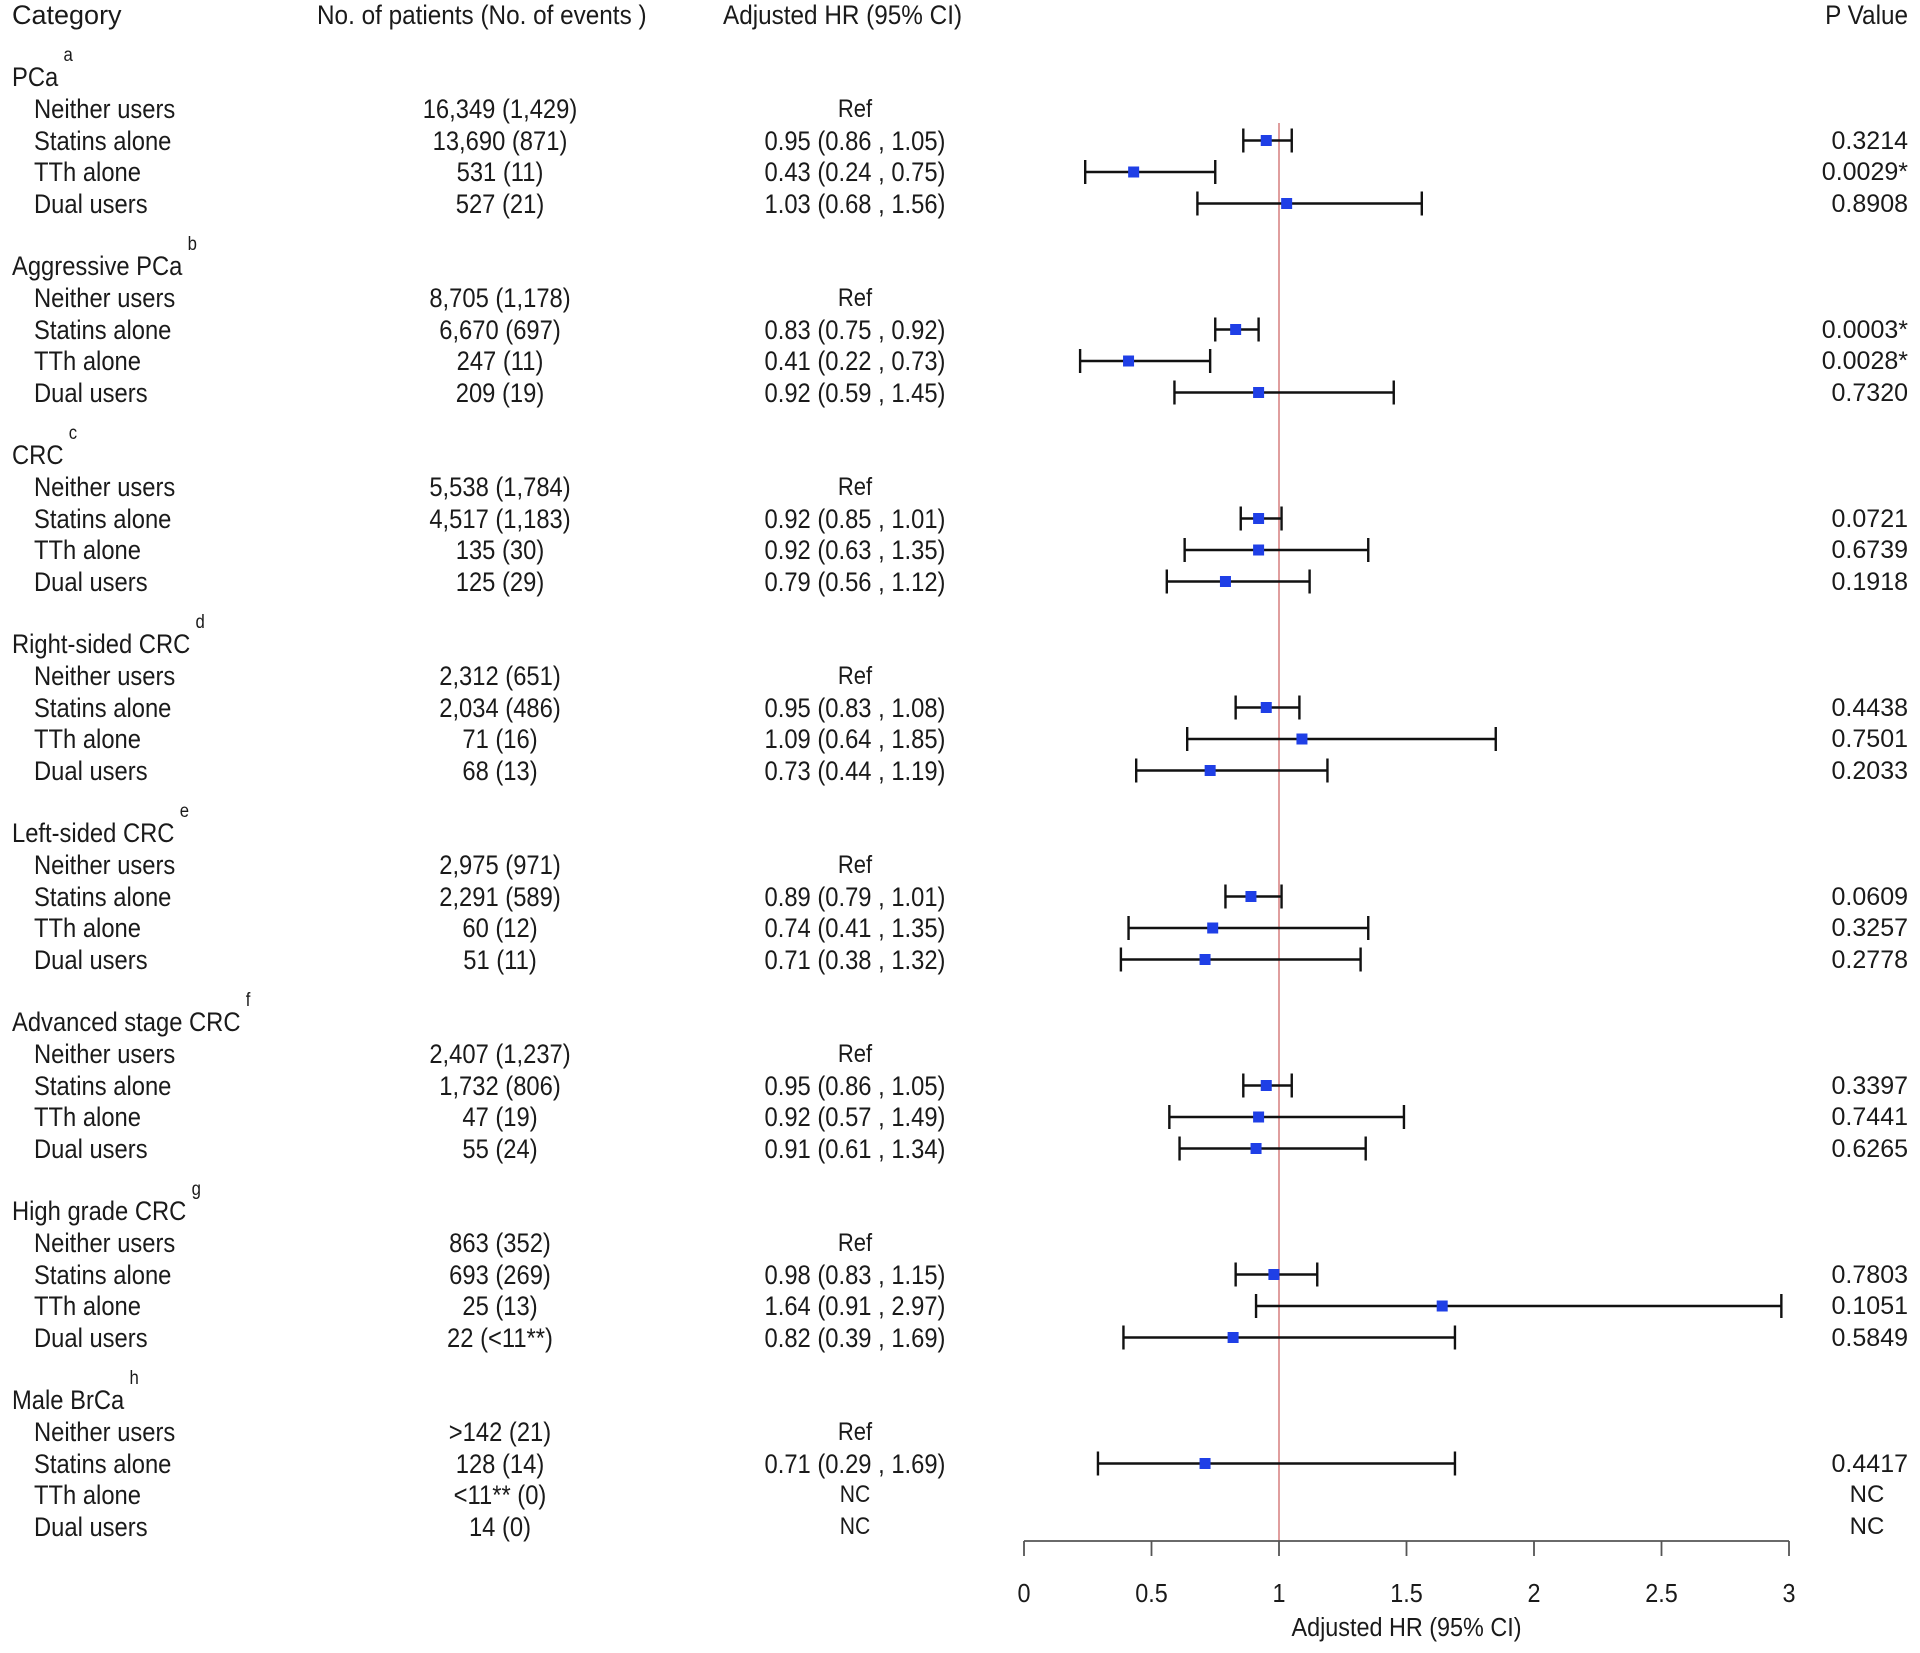 This screenshot has width=1920, height=1653. I want to click on row-adjusted-hr: 0.83 (0.75 , 0.92), so click(855, 329).